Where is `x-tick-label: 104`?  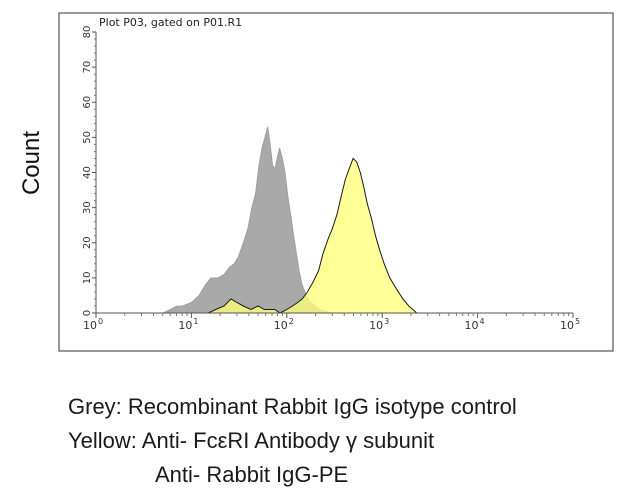 x-tick-label: 104 is located at coordinates (475, 324).